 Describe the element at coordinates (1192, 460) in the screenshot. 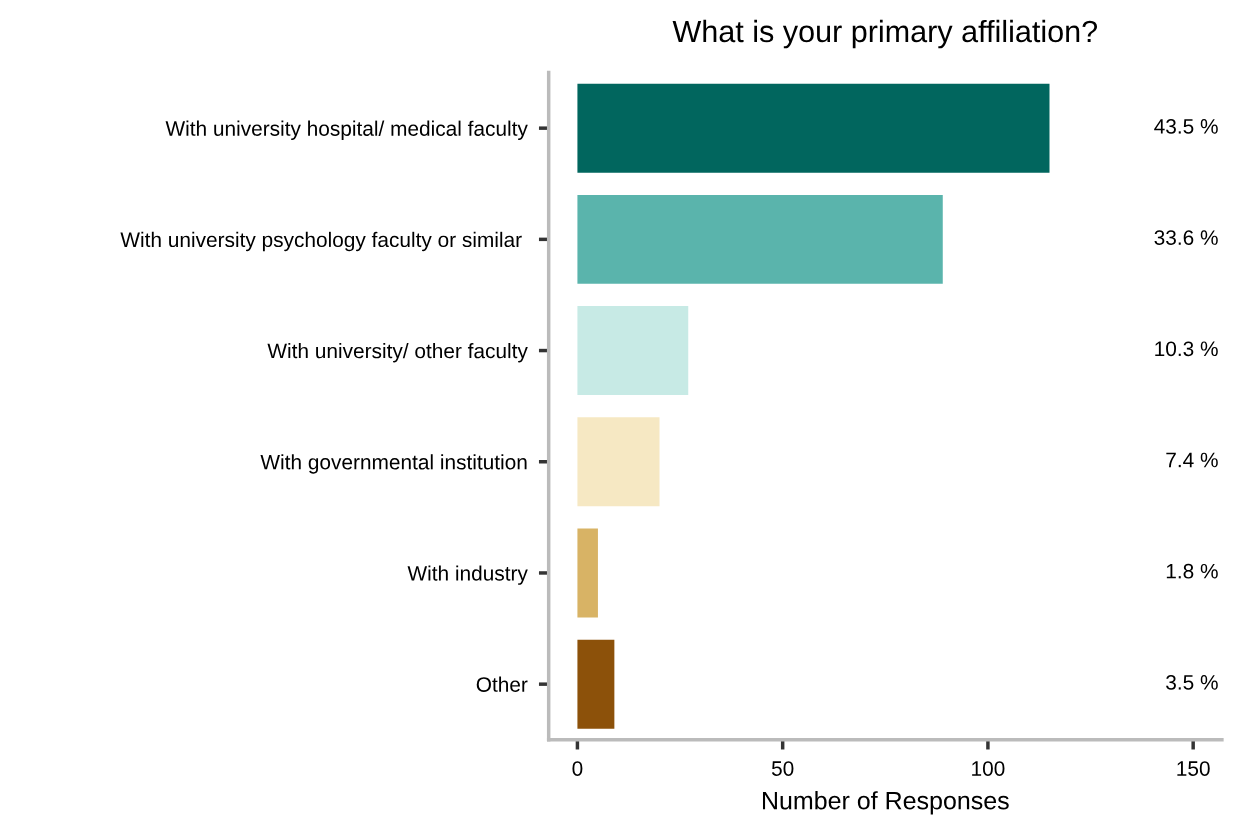

I see `annotation: 7.4 %` at that location.